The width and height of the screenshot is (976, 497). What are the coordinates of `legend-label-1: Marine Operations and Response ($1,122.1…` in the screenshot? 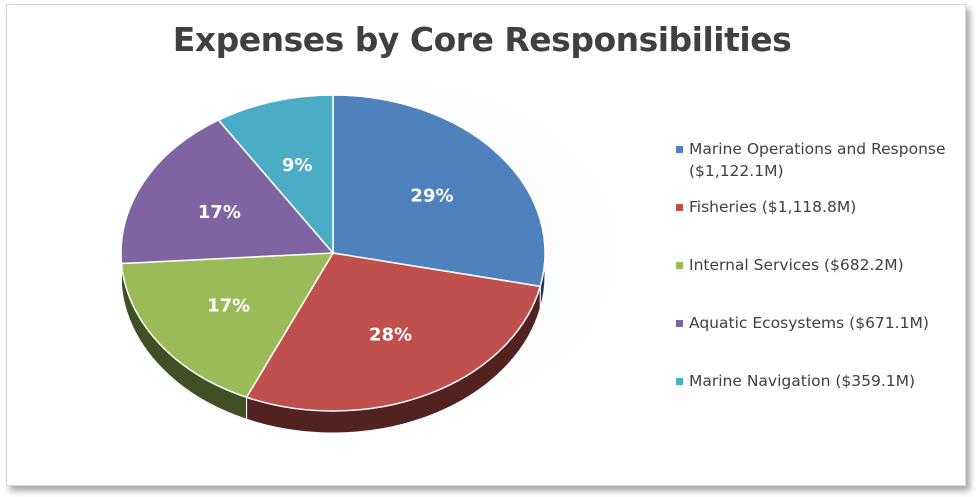 It's located at (817, 160).